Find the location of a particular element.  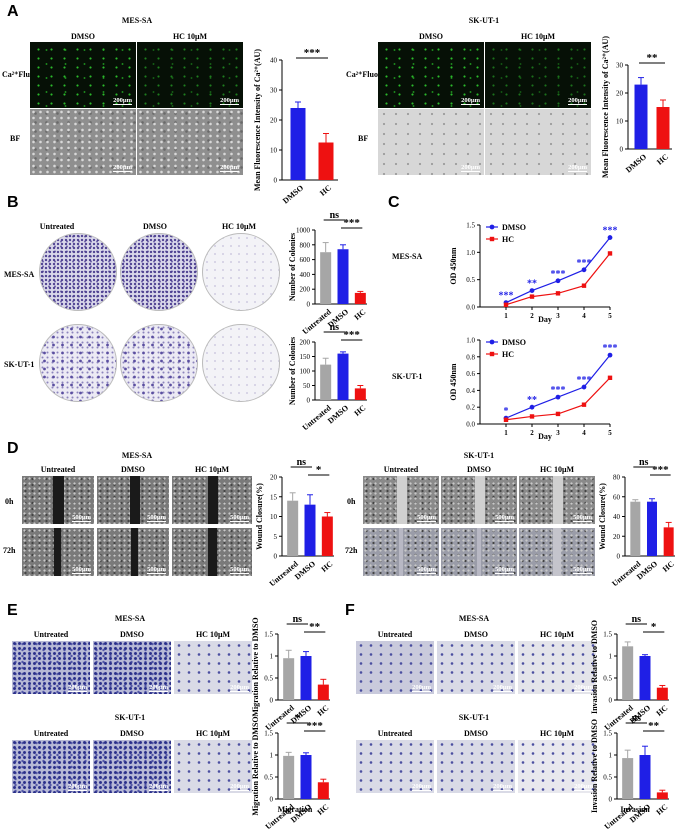

c-mes-sa-xtick-label: 3 is located at coordinates (558, 316).